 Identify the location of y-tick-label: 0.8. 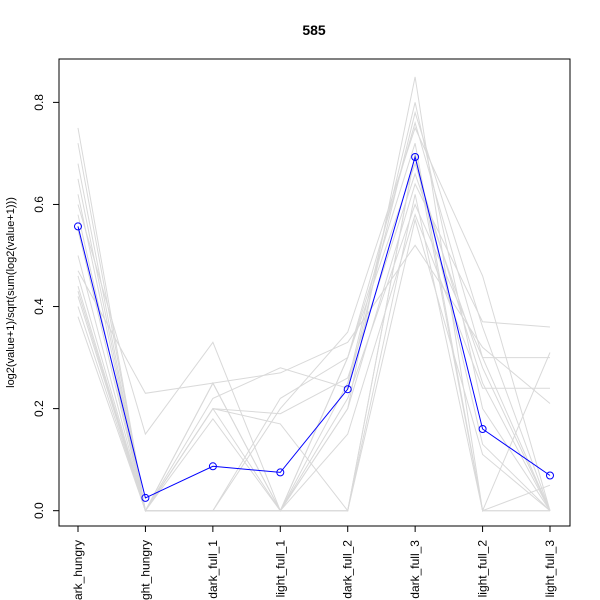
(39, 102).